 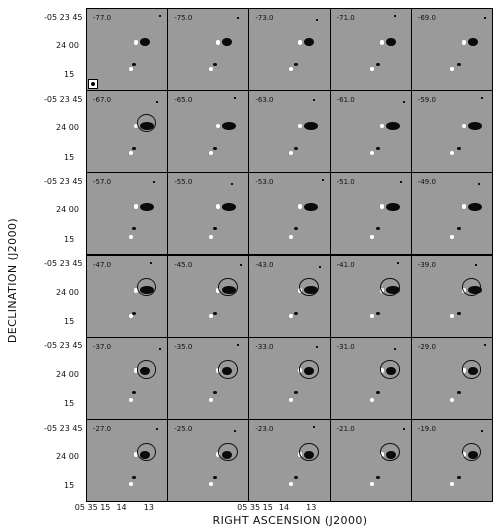 I want to click on channel-panel: -37.0, so click(x=127, y=378).